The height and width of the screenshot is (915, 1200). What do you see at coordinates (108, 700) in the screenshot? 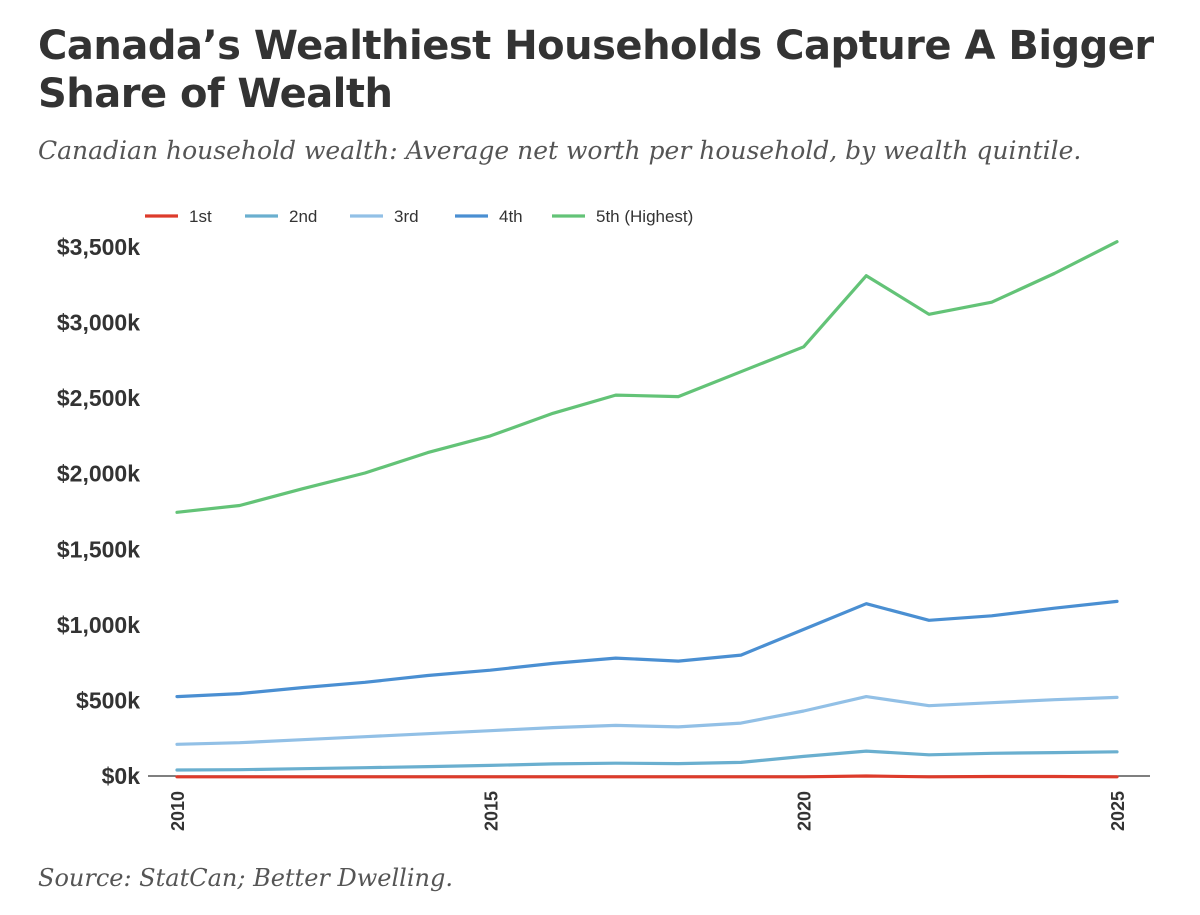
I see `y-tick-label: $500k` at bounding box center [108, 700].